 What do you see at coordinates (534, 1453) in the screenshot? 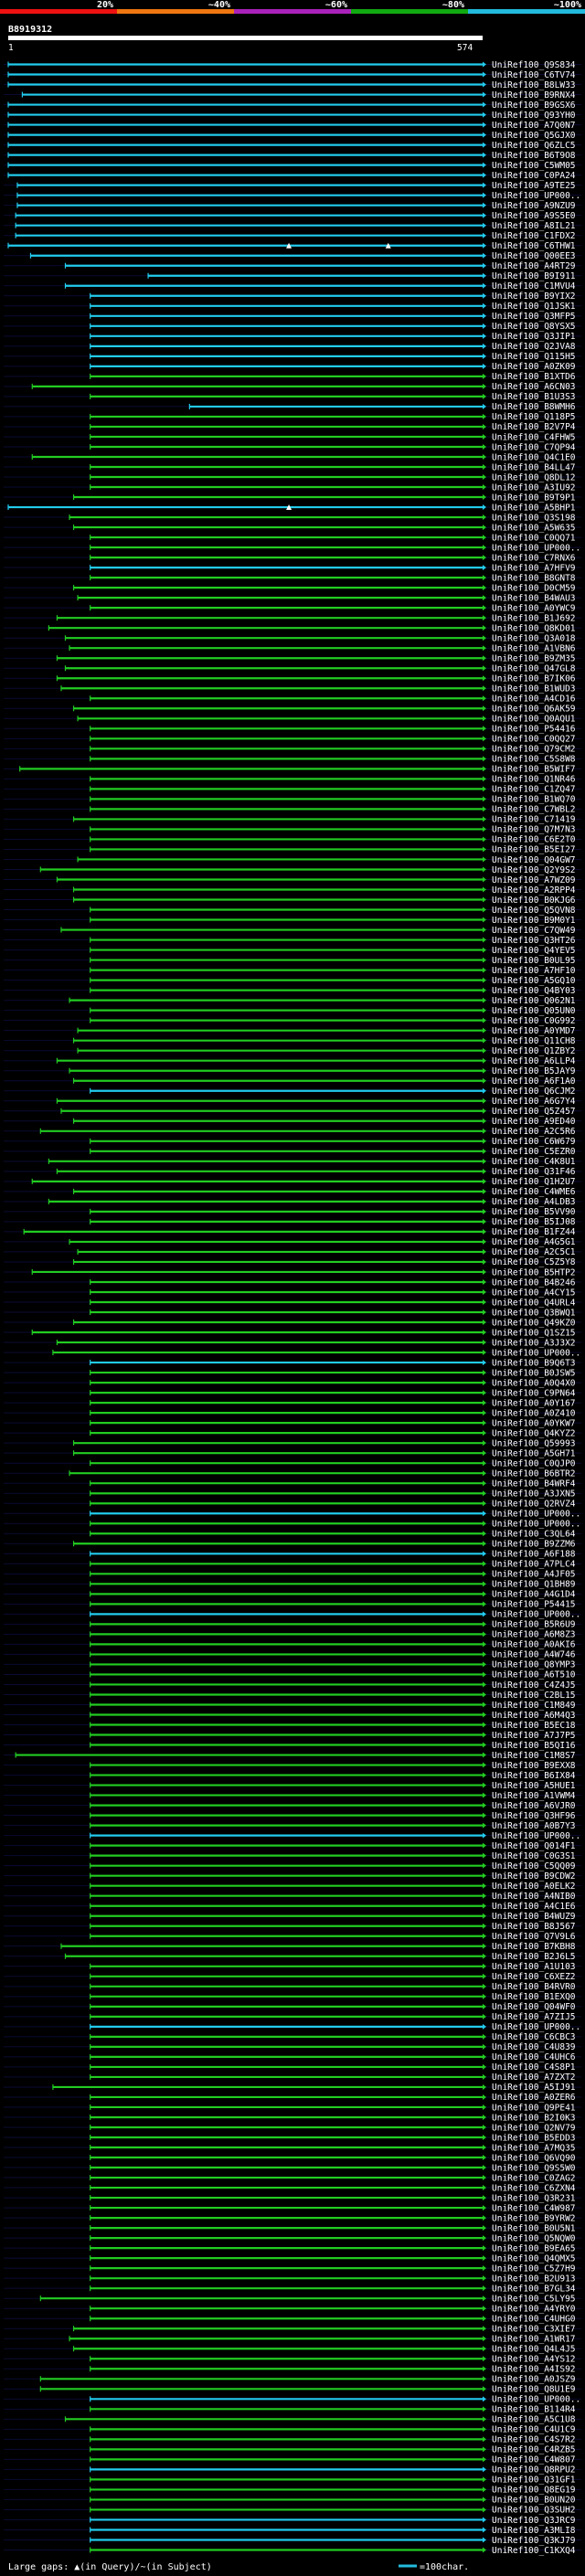
I see `hit-label: UniRef100_A5GH71` at bounding box center [534, 1453].